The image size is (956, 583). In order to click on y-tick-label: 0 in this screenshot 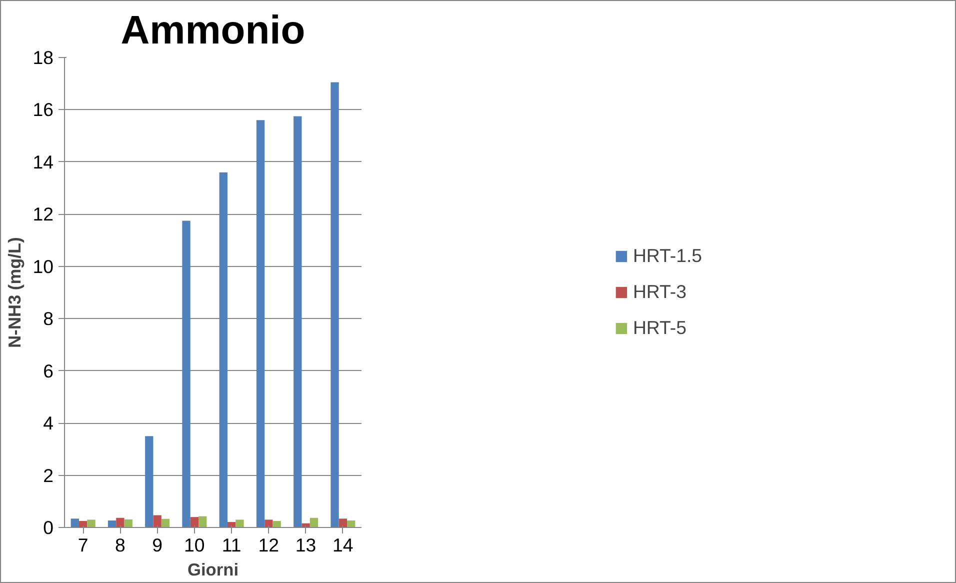, I will do `click(48, 527)`.